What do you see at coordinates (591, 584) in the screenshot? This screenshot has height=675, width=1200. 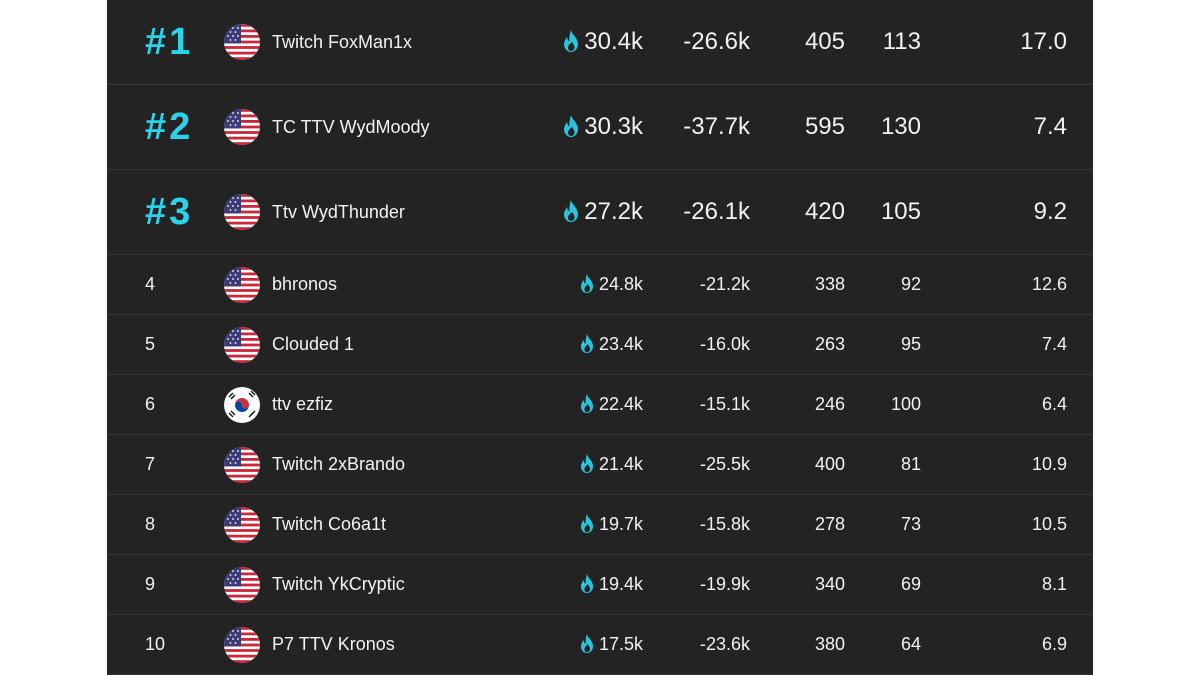 I see `stat-cell: 19.4k` at bounding box center [591, 584].